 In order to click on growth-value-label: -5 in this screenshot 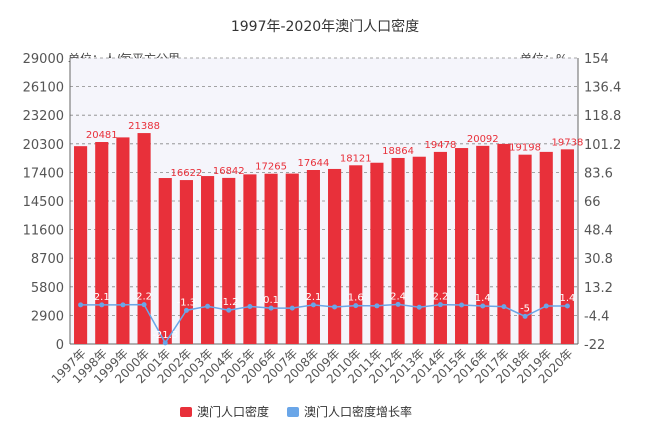, I will do `click(525, 308)`.